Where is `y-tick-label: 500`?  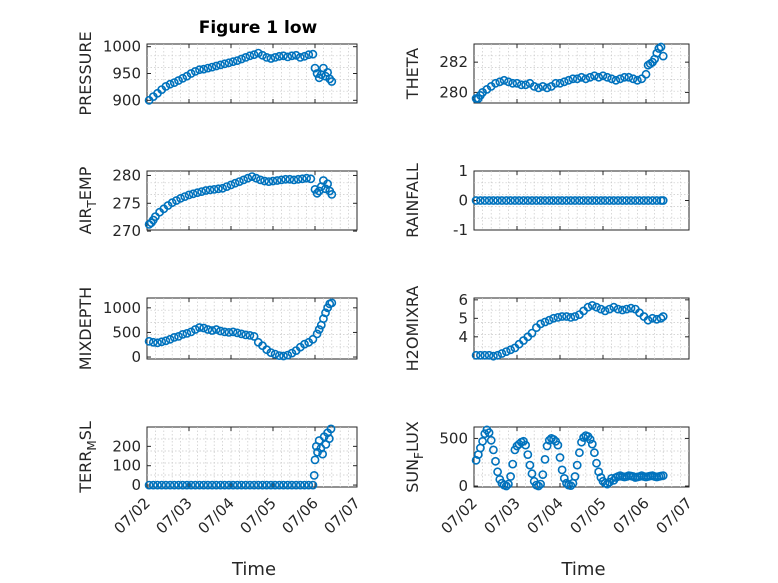
y-tick-label: 500 is located at coordinates (126, 332).